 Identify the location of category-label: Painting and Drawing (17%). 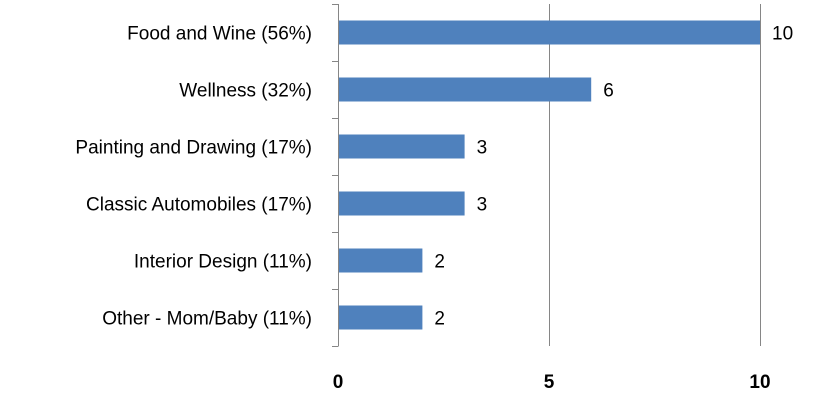
(193, 148).